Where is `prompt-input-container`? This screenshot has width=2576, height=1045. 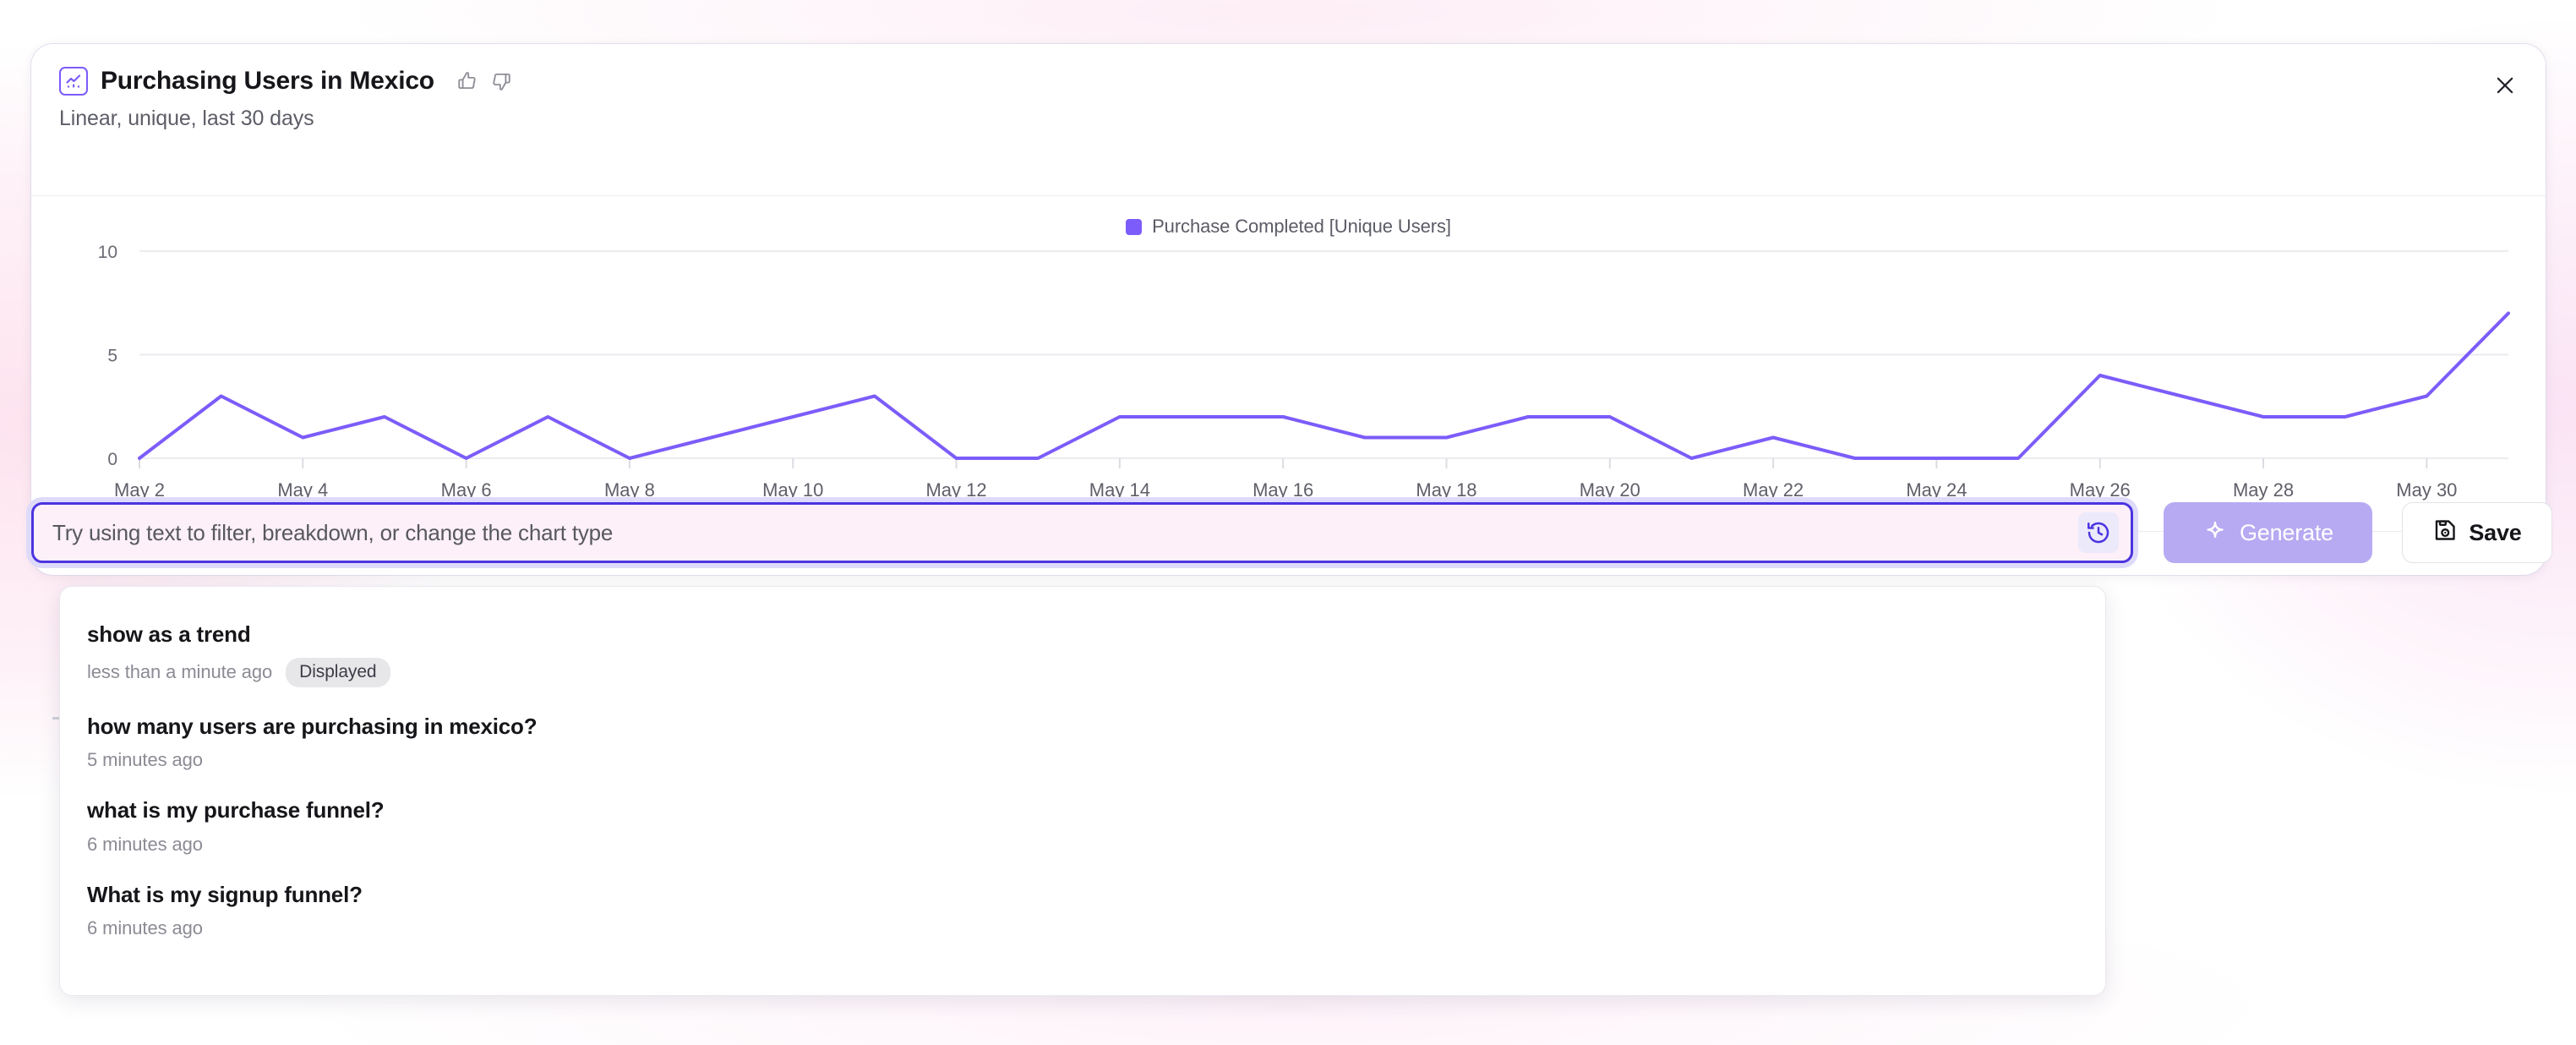 prompt-input-container is located at coordinates (1082, 532).